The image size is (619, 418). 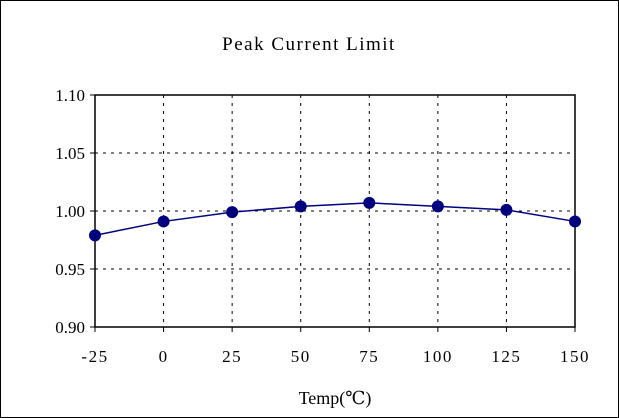 What do you see at coordinates (309, 44) in the screenshot?
I see `chart-title: Peak Current Limit` at bounding box center [309, 44].